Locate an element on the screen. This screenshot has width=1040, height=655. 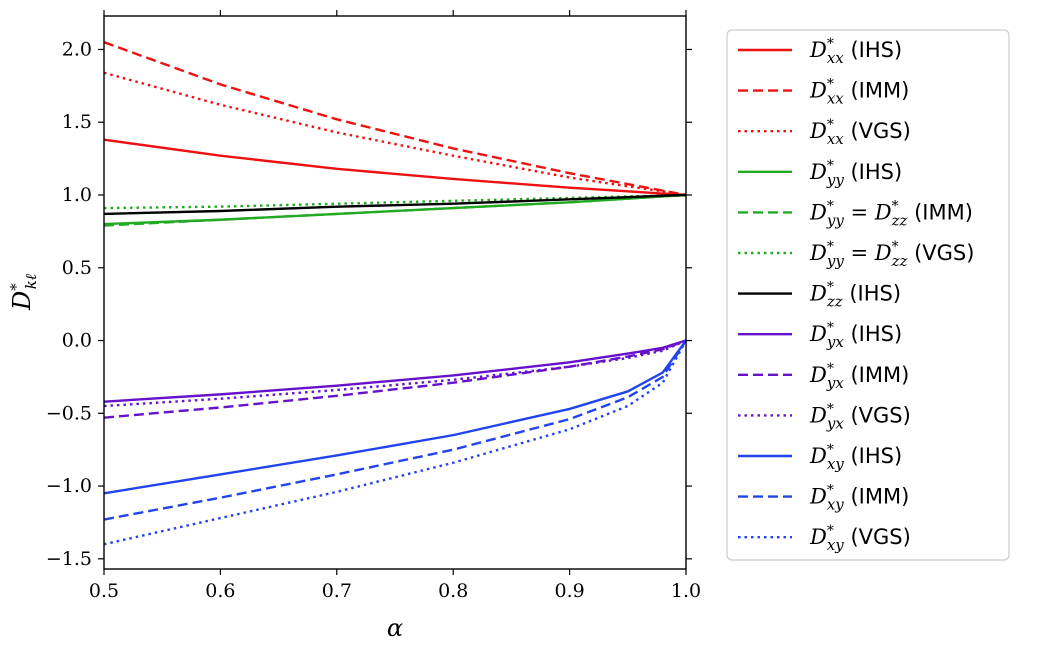
legend-label: D* xy (VGS) is located at coordinates (860, 538).